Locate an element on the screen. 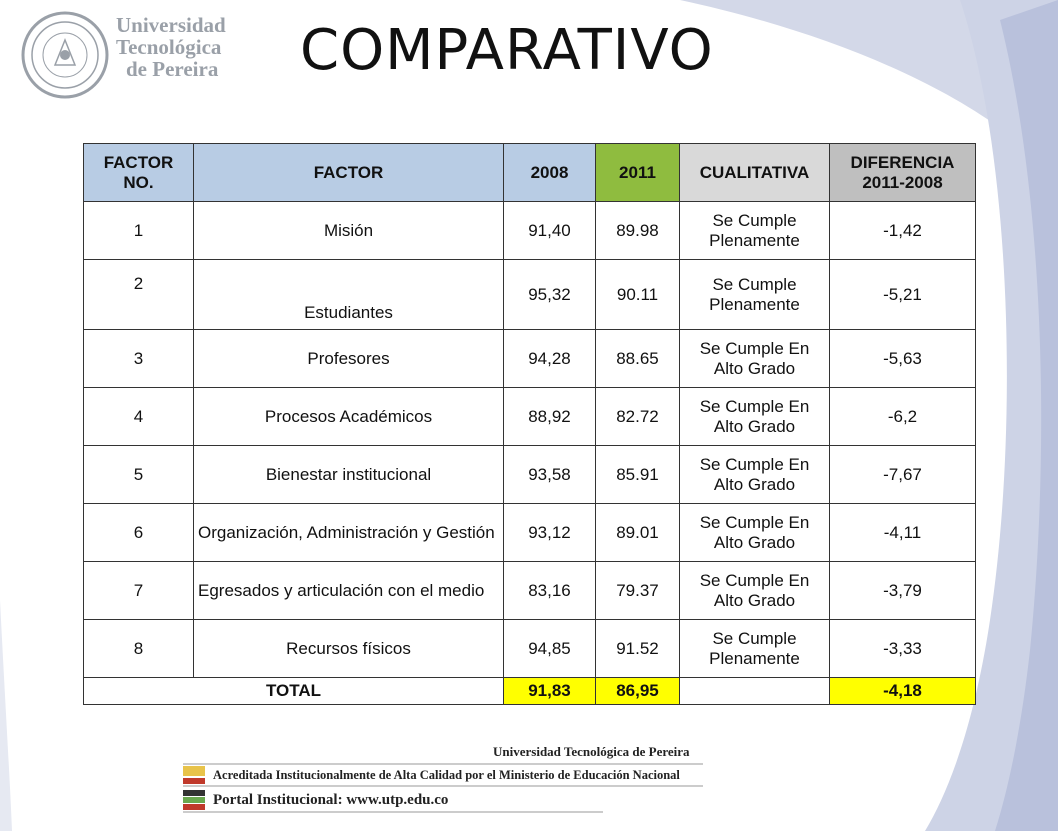 The height and width of the screenshot is (831, 1058). logo-line-3: de Pereira is located at coordinates (172, 69).